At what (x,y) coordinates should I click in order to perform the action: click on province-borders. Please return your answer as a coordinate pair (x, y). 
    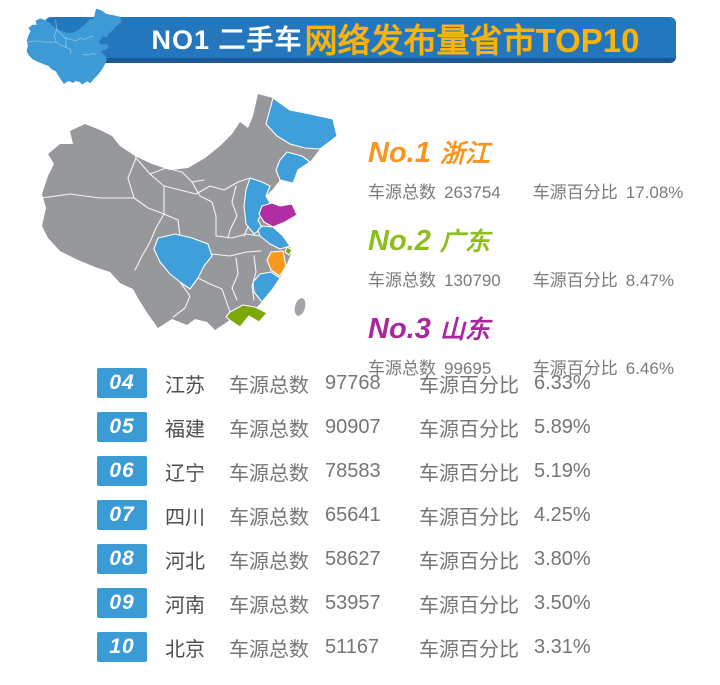
    Looking at the image, I should click on (151, 222).